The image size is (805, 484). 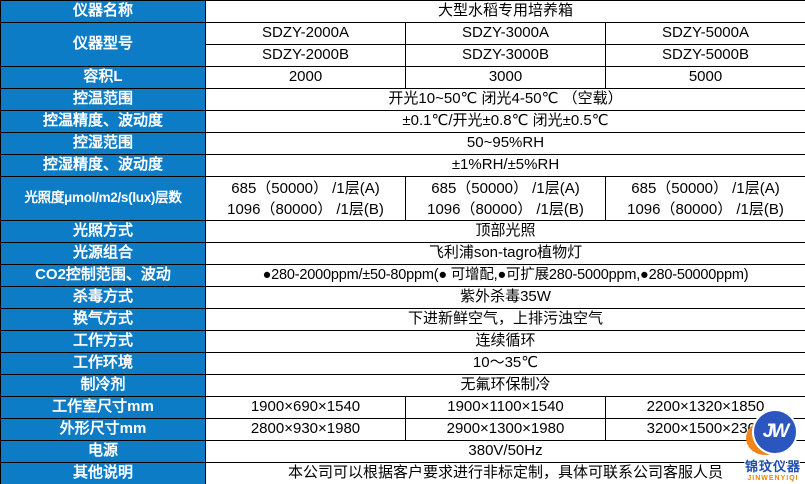 I want to click on label-work-mode: 工作方式, so click(x=103, y=341).